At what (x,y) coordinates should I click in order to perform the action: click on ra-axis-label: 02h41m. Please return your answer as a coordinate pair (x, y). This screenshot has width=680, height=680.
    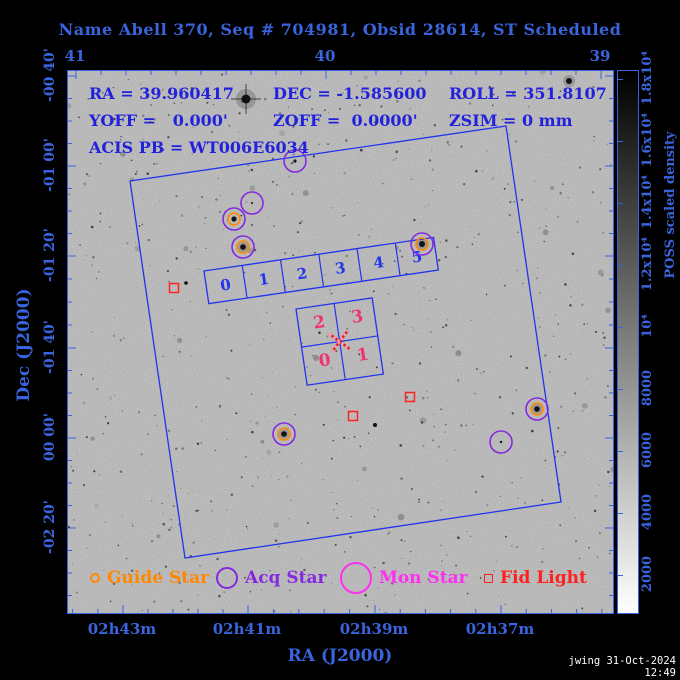
    Looking at the image, I should click on (247, 629).